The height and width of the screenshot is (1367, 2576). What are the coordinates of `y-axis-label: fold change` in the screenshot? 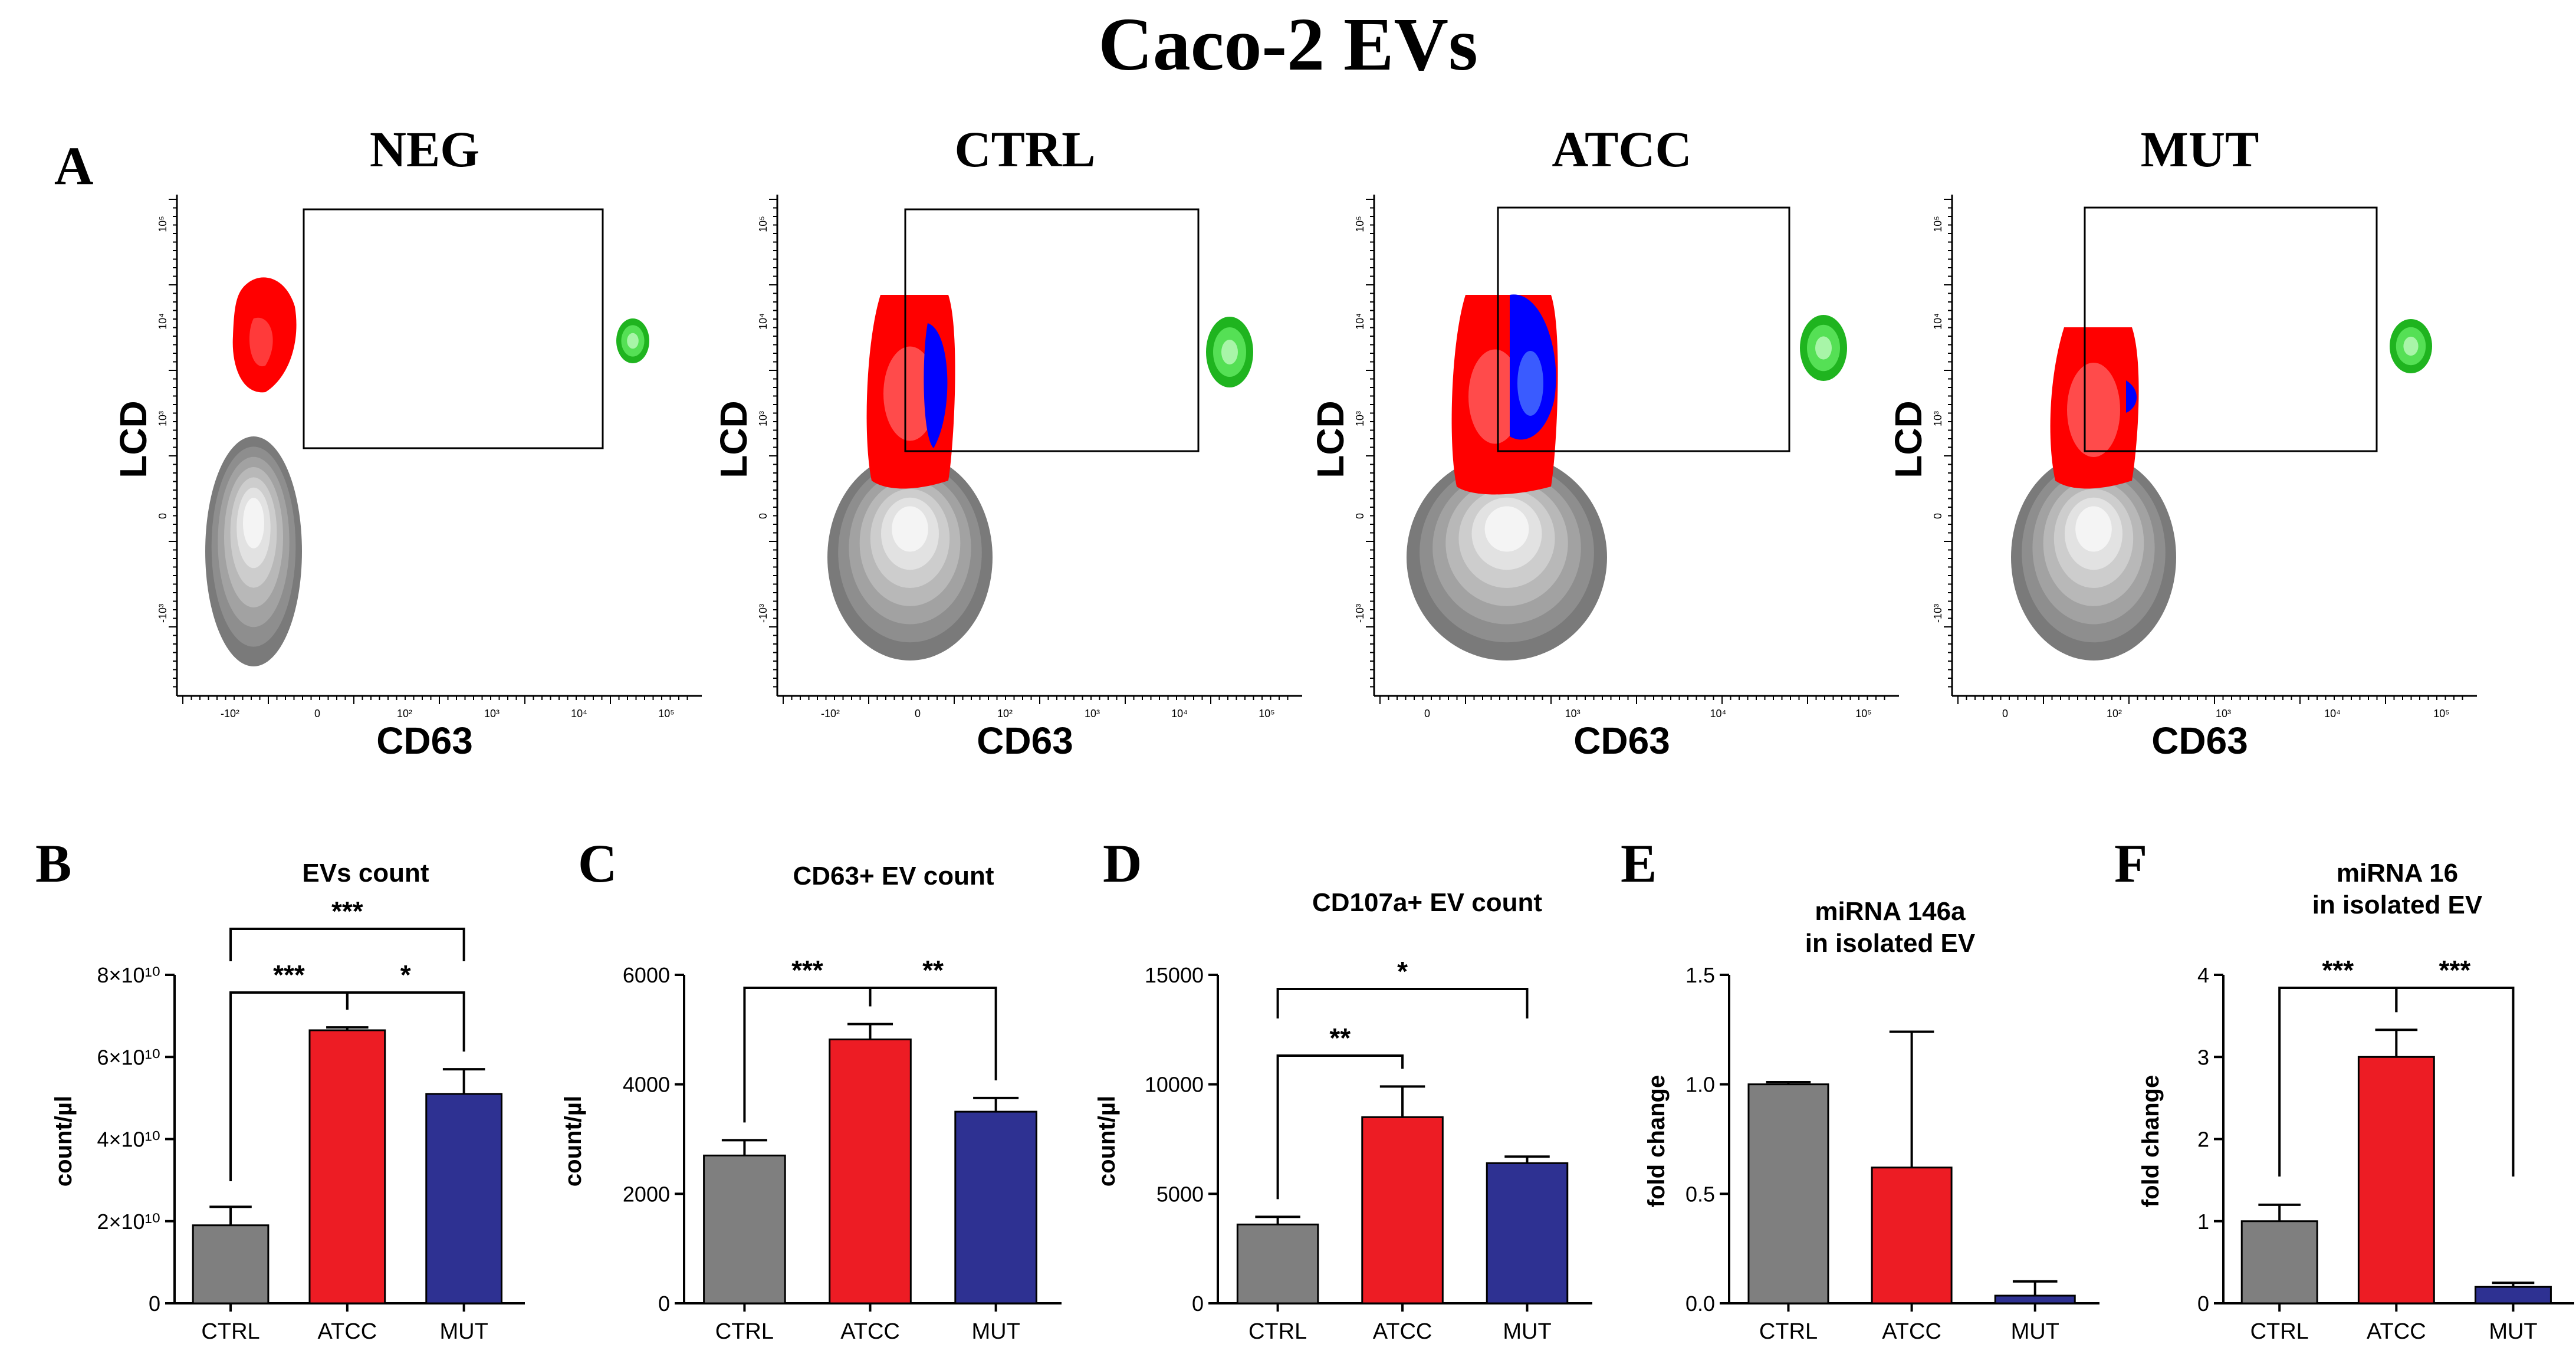 It's located at (1657, 1141).